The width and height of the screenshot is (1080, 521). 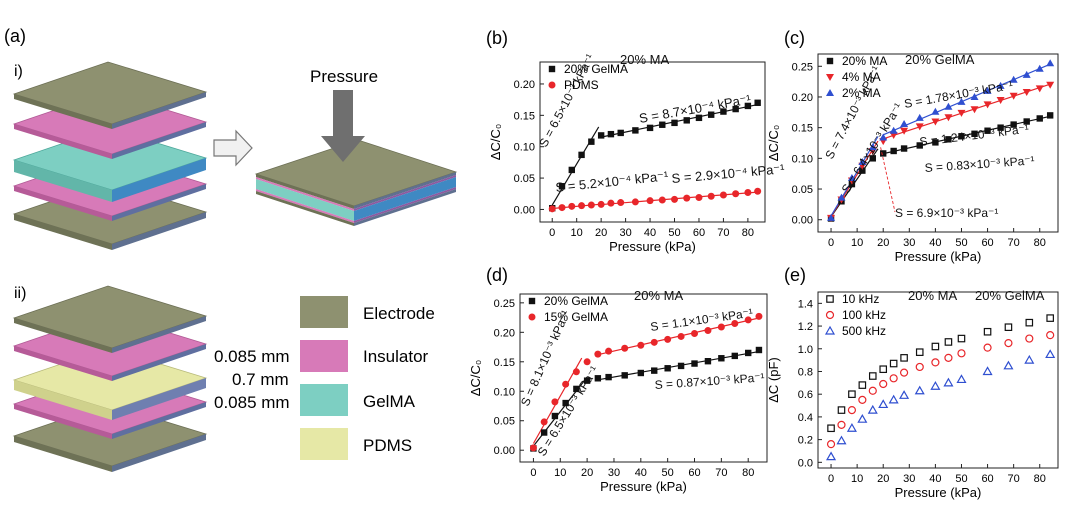 What do you see at coordinates (344, 76) in the screenshot?
I see `pressure-label: Pressure` at bounding box center [344, 76].